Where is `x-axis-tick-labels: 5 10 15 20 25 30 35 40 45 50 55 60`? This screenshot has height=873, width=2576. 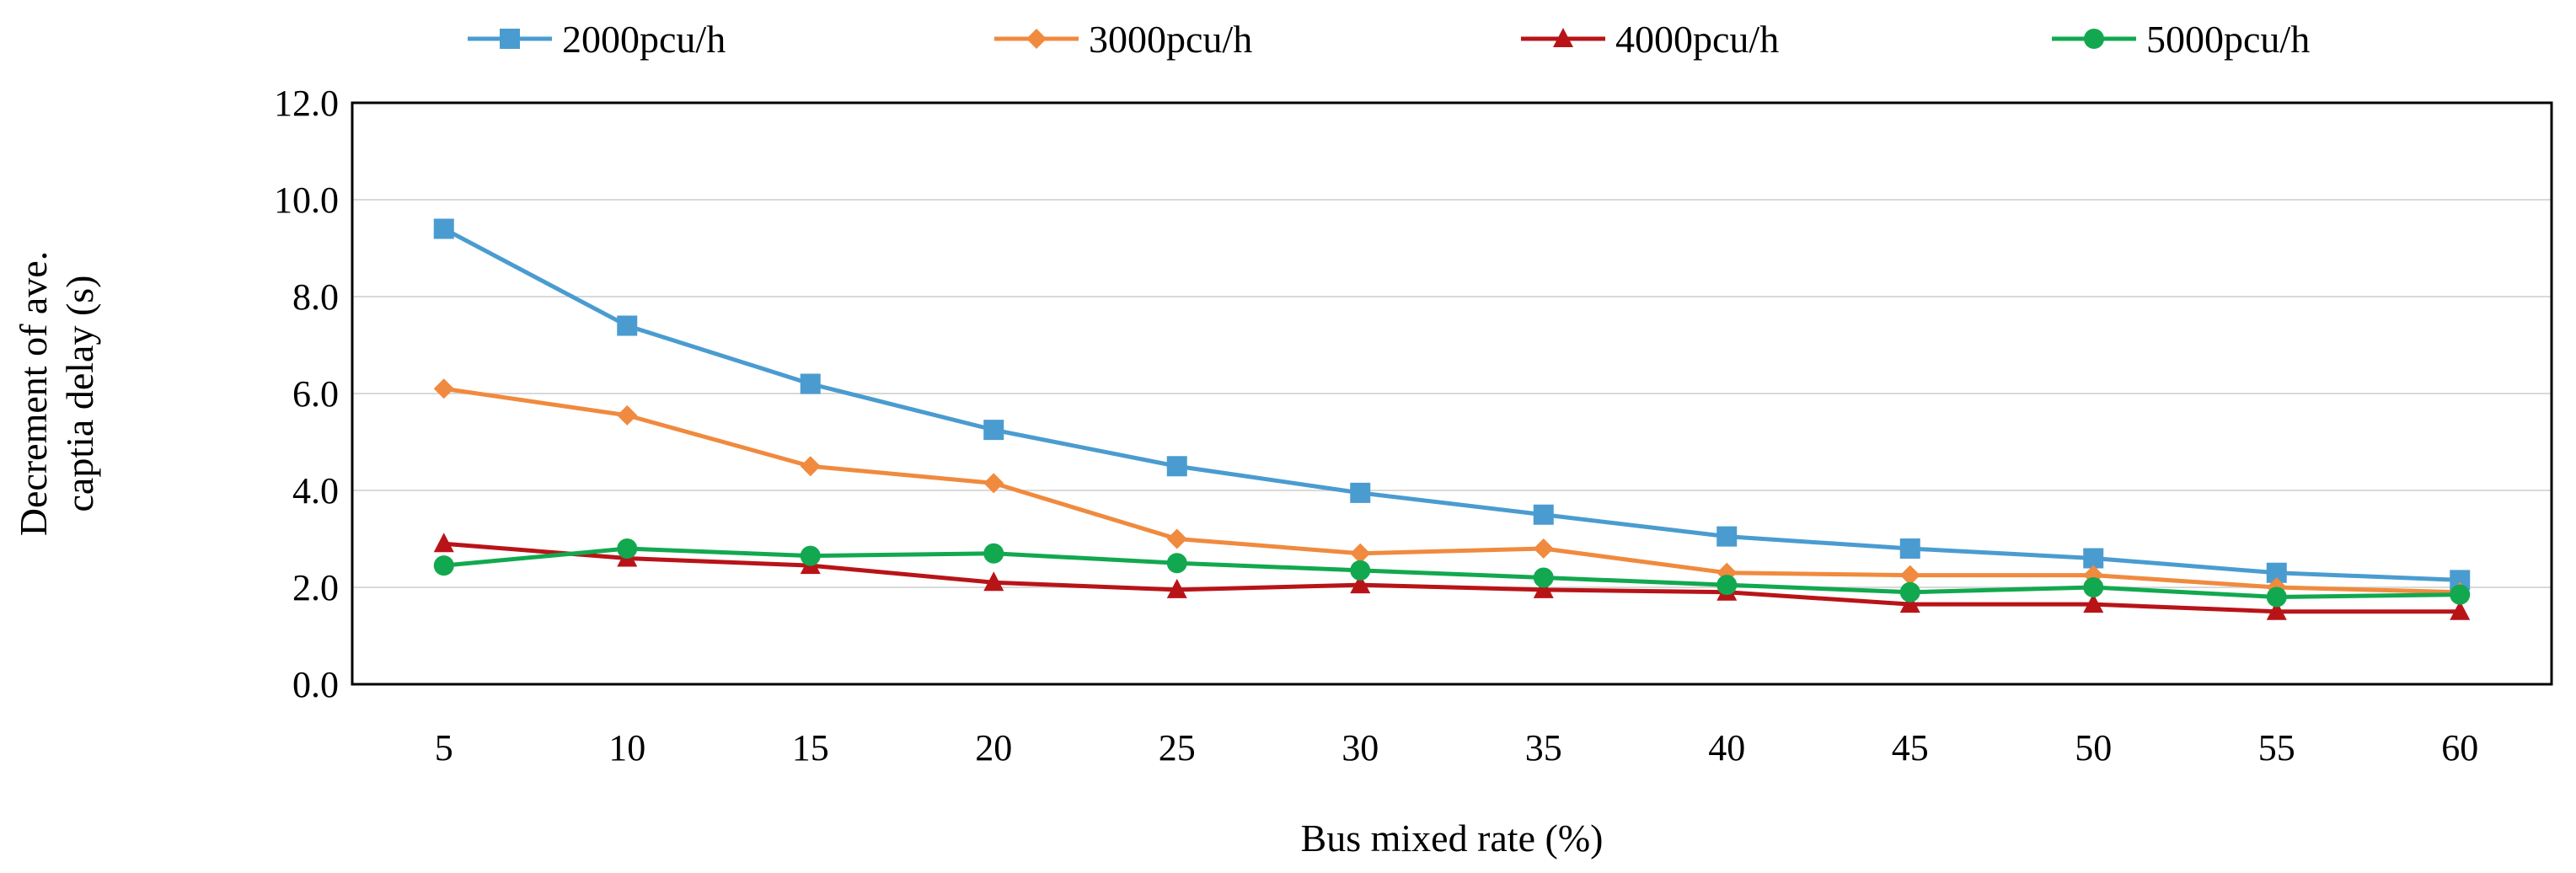 x-axis-tick-labels: 5 10 15 20 25 30 35 40 45 50 55 60 is located at coordinates (1457, 748).